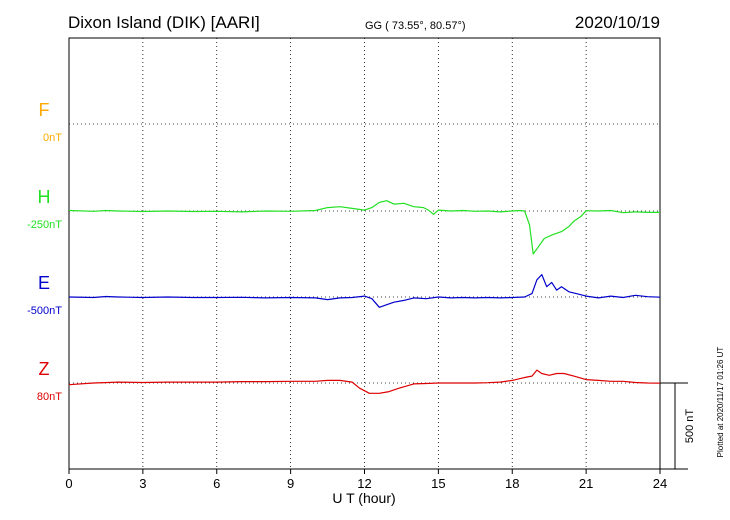  What do you see at coordinates (512, 483) in the screenshot?
I see `x-tick-label: 18` at bounding box center [512, 483].